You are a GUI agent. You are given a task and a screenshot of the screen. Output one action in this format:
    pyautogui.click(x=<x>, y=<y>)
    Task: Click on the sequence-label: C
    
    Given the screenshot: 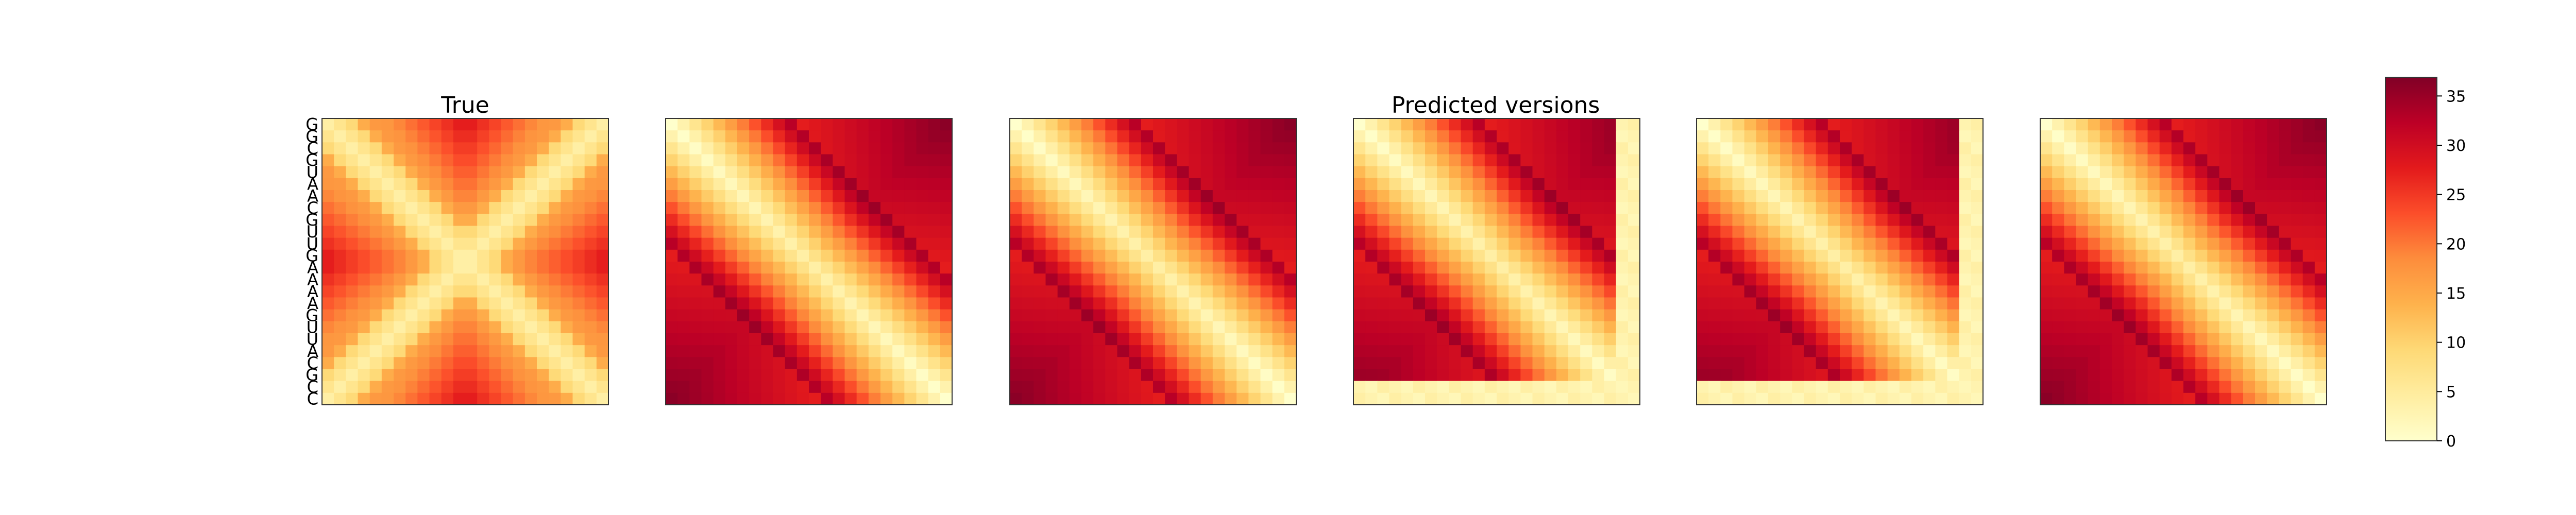 What is the action you would take?
    pyautogui.click(x=312, y=149)
    